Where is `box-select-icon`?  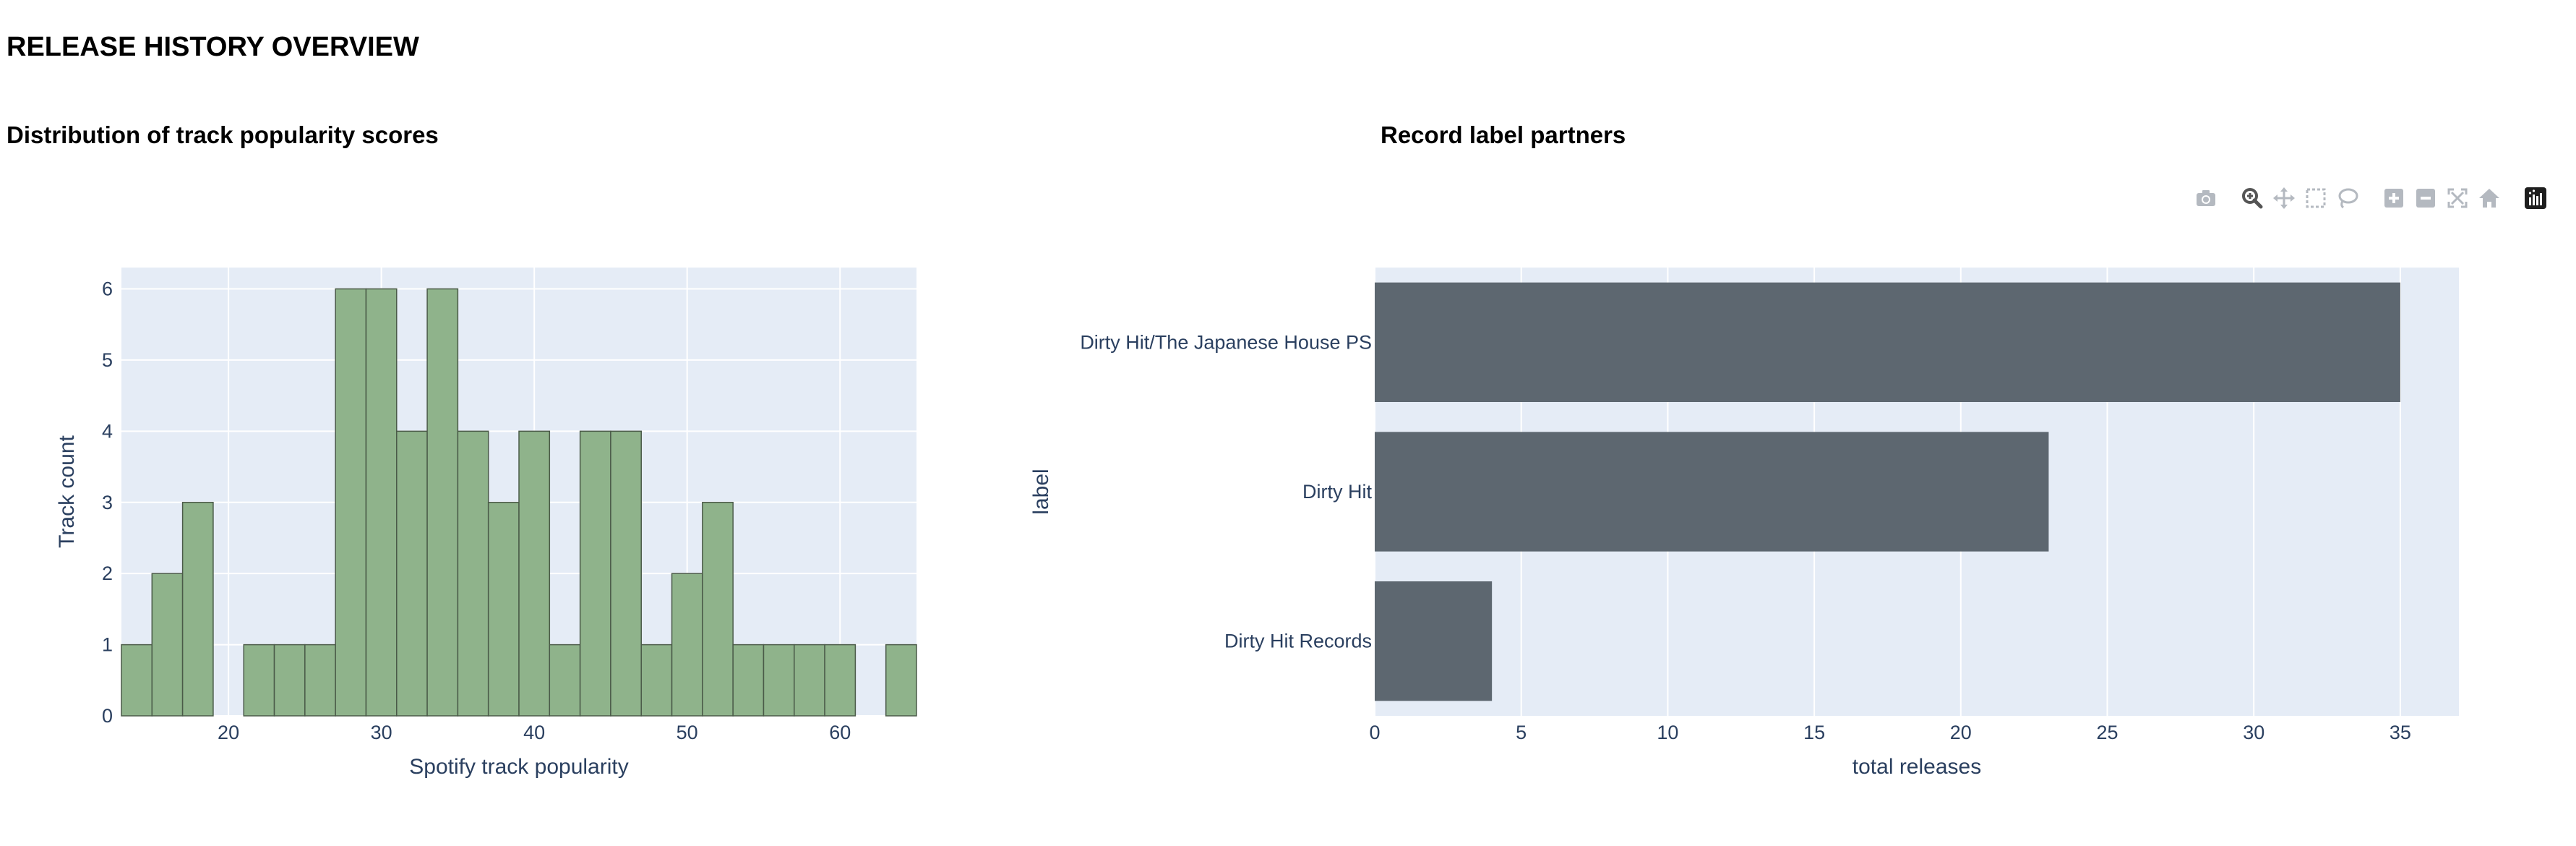
box-select-icon is located at coordinates (2316, 198).